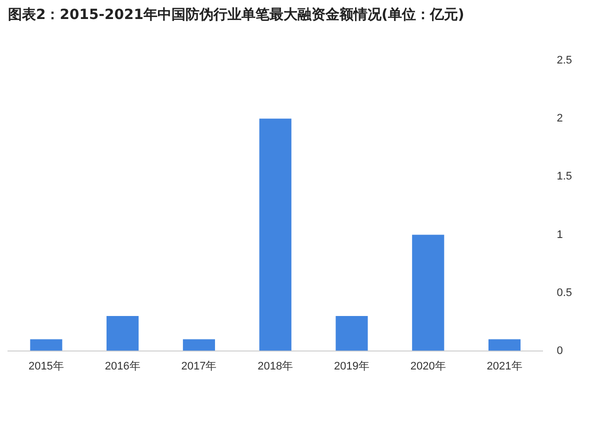 The height and width of the screenshot is (421, 594). Describe the element at coordinates (46, 366) in the screenshot. I see `x-tick-label: 2015年` at that location.